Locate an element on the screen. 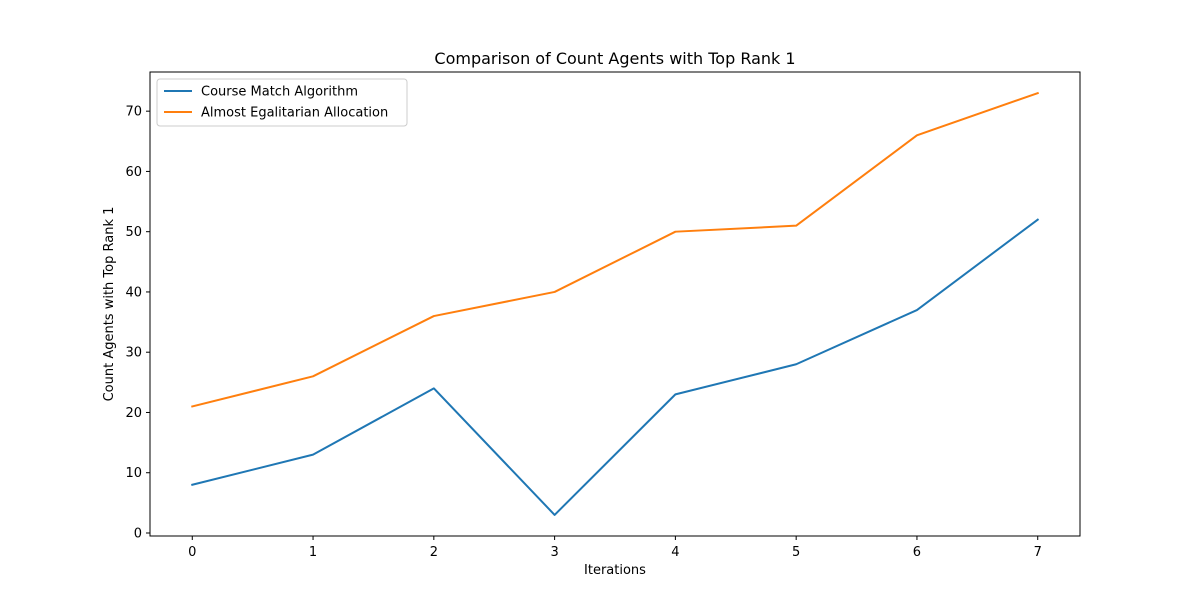 This screenshot has width=1200, height=600. x-tick-label: 4 is located at coordinates (675, 552).